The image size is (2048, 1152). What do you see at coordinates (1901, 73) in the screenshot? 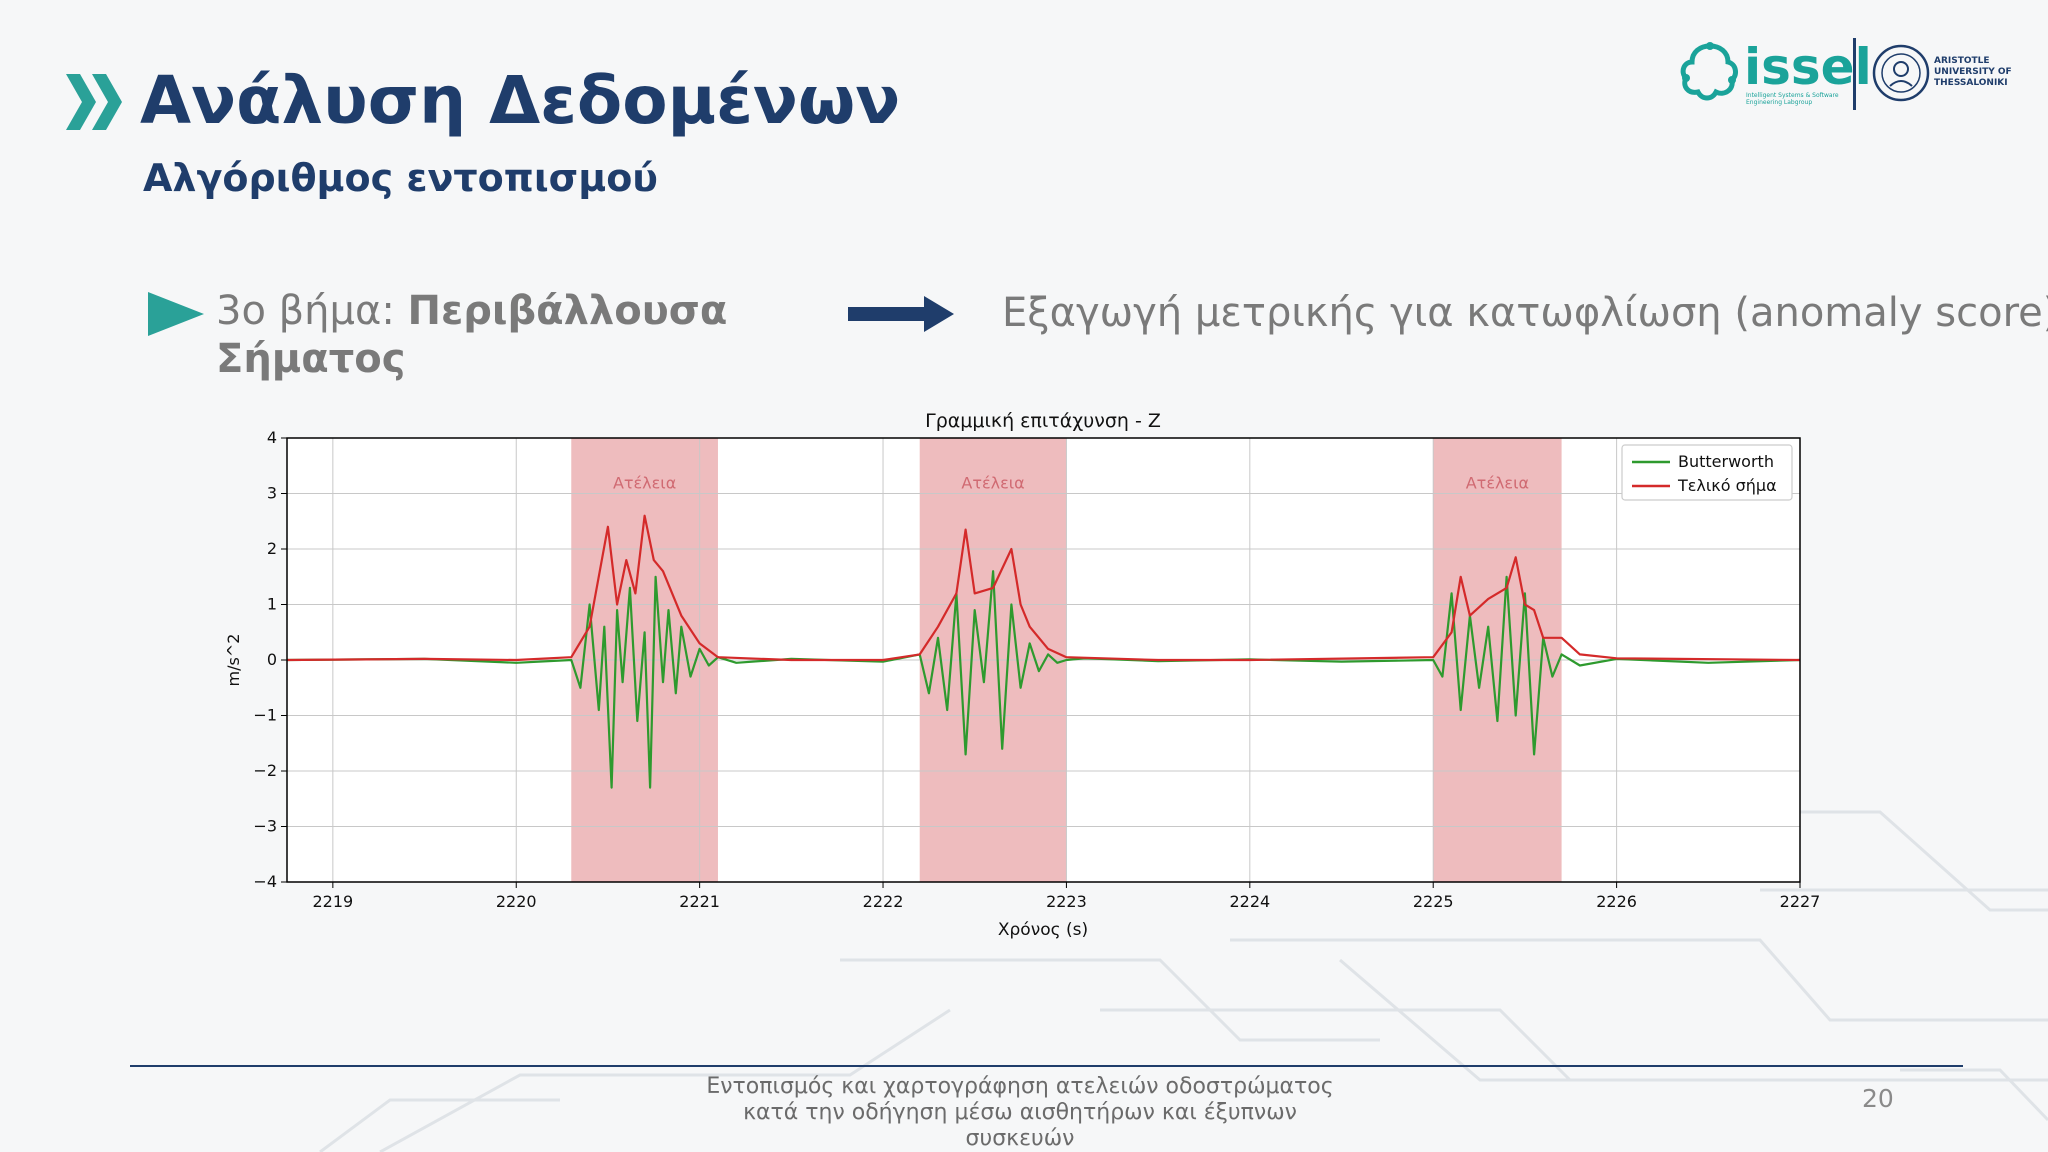
I see `university-seal-icon` at bounding box center [1901, 73].